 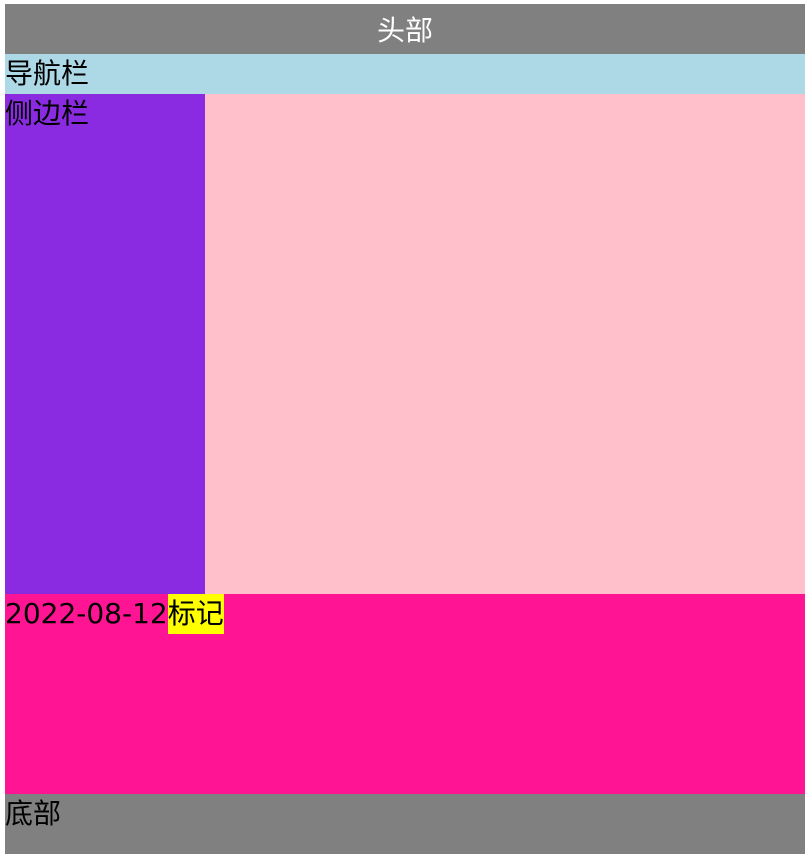 I want to click on article-date: 2022-08-12, so click(x=86, y=613).